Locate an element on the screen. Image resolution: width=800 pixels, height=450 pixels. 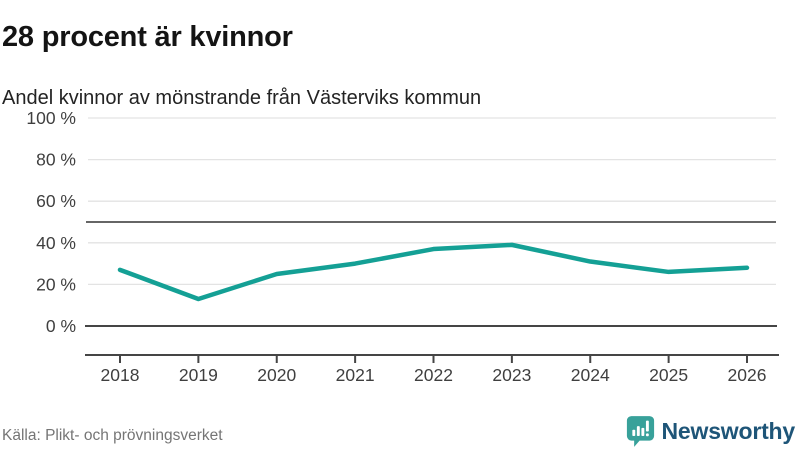
x-tick-label: 2018 is located at coordinates (120, 375).